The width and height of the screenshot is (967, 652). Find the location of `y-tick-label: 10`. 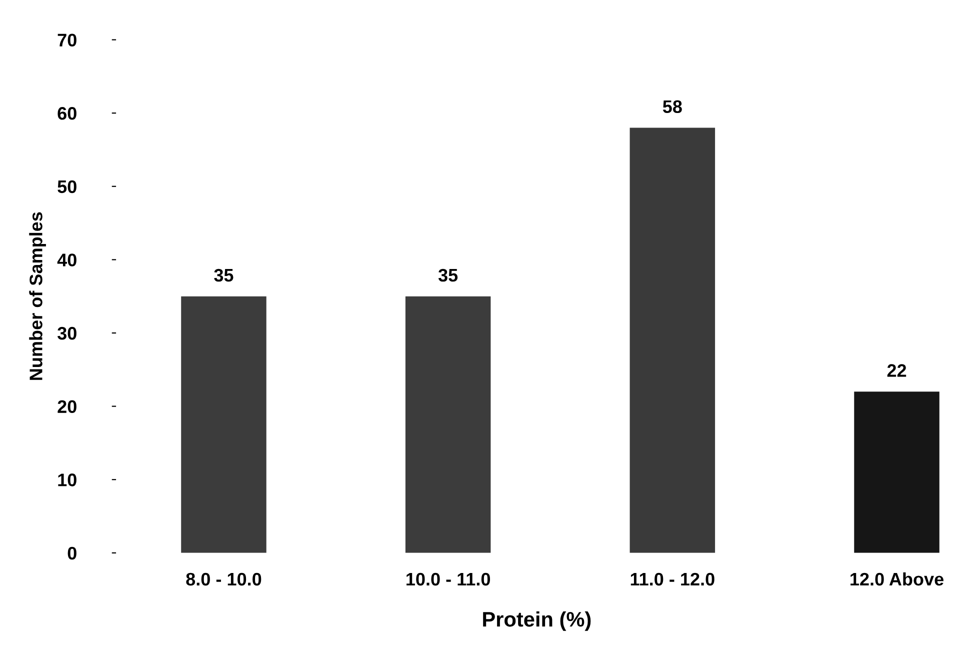

y-tick-label: 10 is located at coordinates (67, 480).